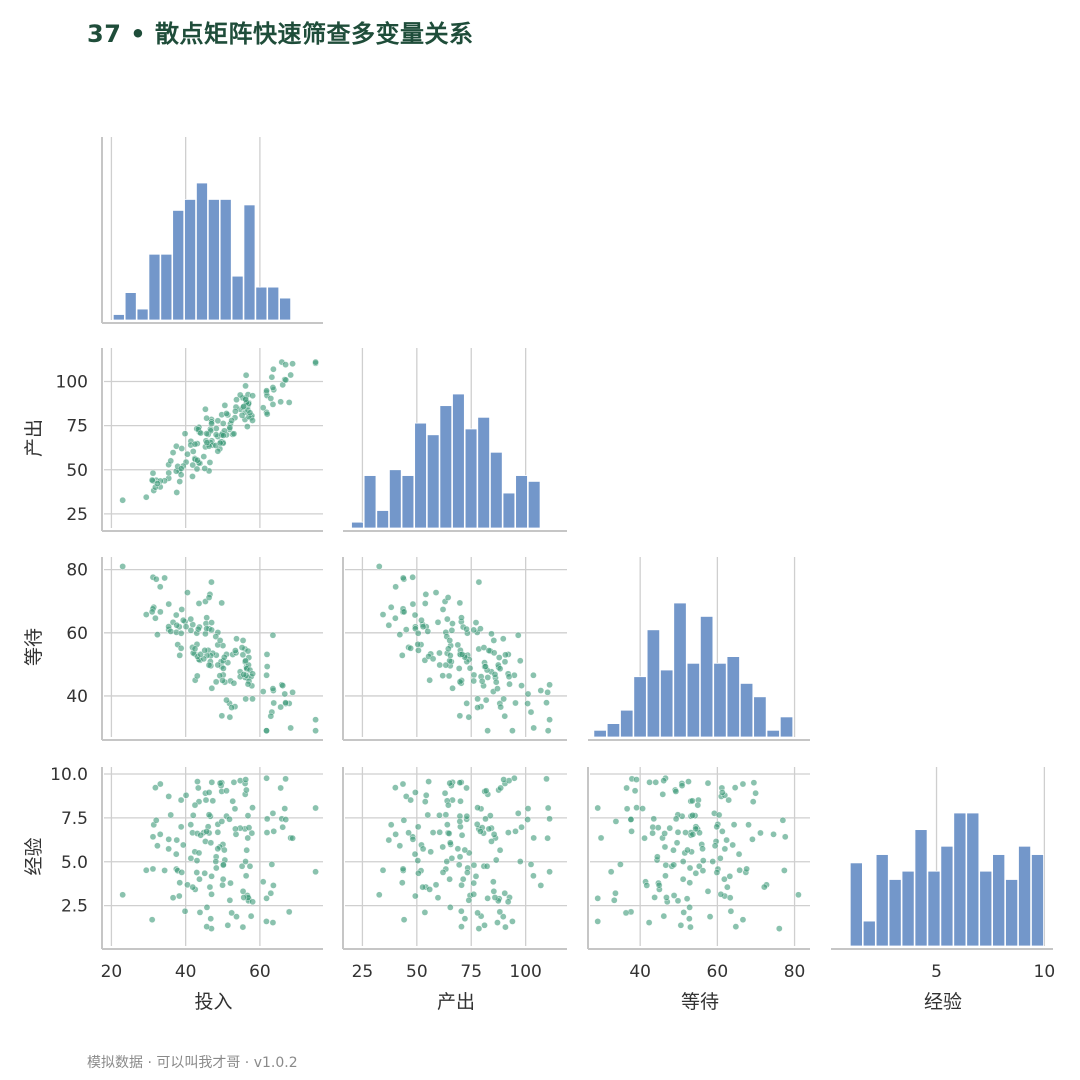 The width and height of the screenshot is (1080, 1080). What do you see at coordinates (192, 1063) in the screenshot?
I see `footer-note: 模拟数据 · 可以叫我才哥 · v1.0.2` at bounding box center [192, 1063].